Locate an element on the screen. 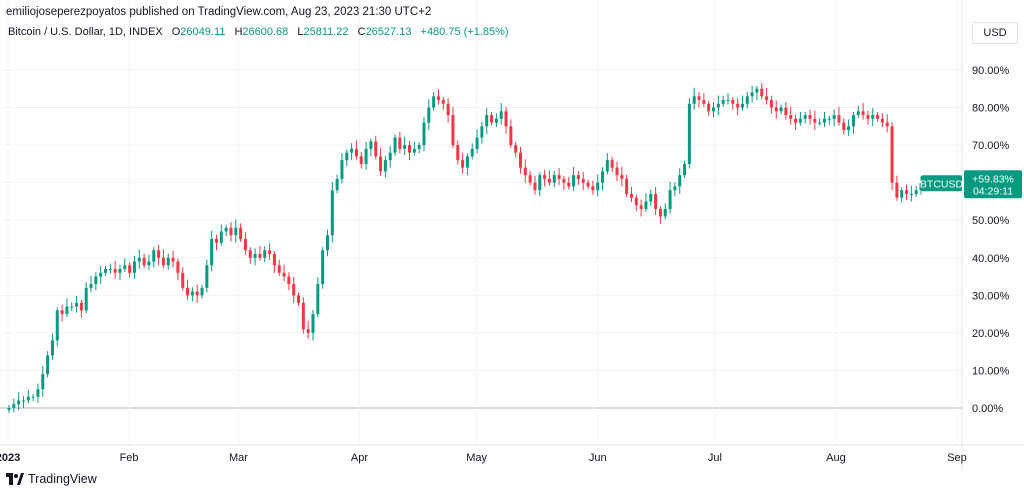 The height and width of the screenshot is (493, 1024). high-label: H is located at coordinates (238, 32).